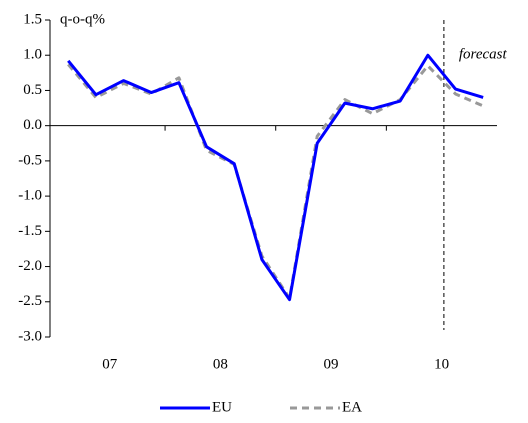  What do you see at coordinates (32, 19) in the screenshot?
I see `y-tick-label: 1.5` at bounding box center [32, 19].